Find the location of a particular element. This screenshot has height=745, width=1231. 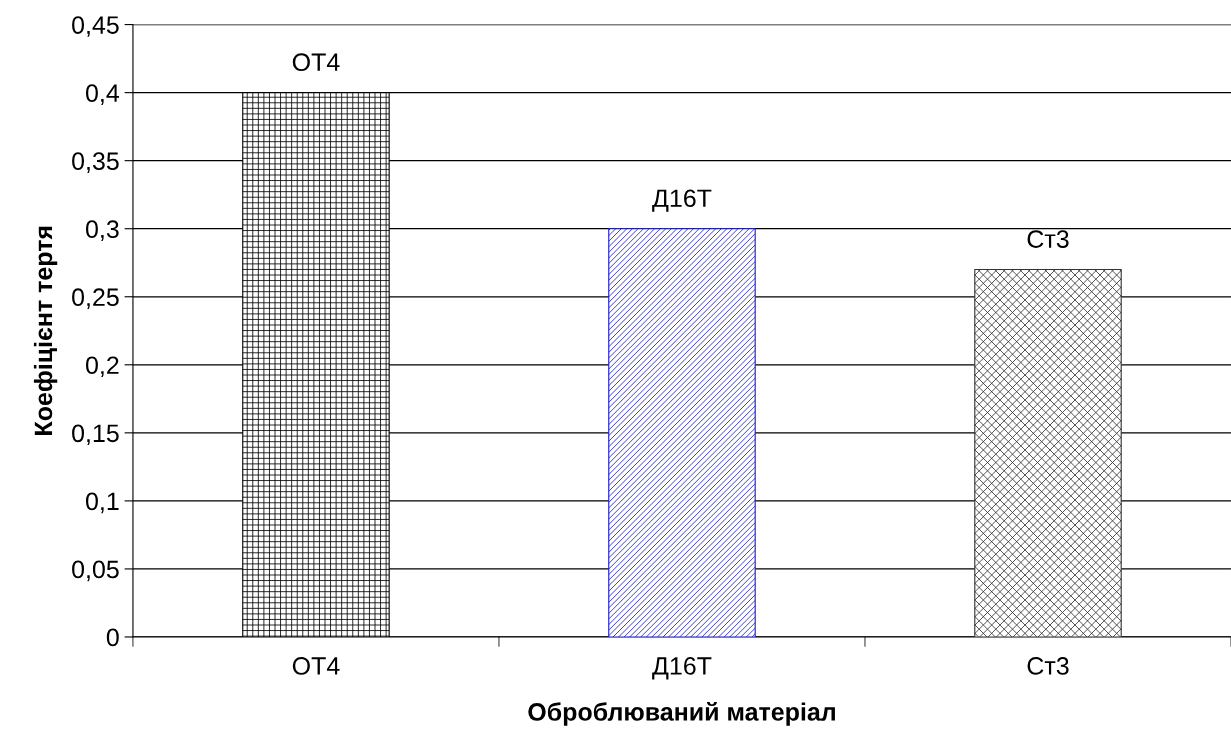

y-tick-label: 0,2 is located at coordinates (102, 367).